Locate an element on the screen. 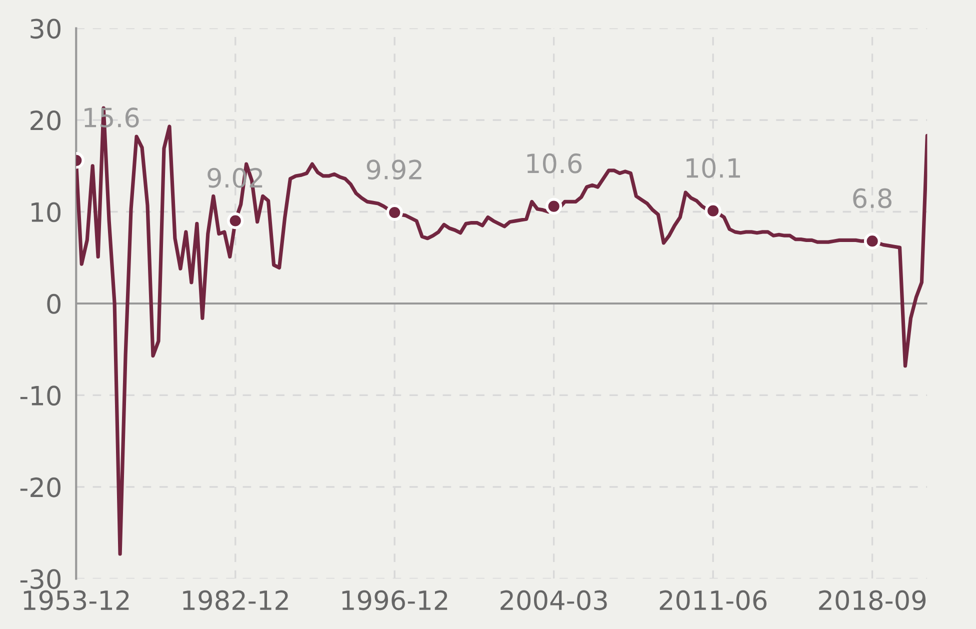 This screenshot has height=629, width=976. y-tick-label: 10 is located at coordinates (46, 212).